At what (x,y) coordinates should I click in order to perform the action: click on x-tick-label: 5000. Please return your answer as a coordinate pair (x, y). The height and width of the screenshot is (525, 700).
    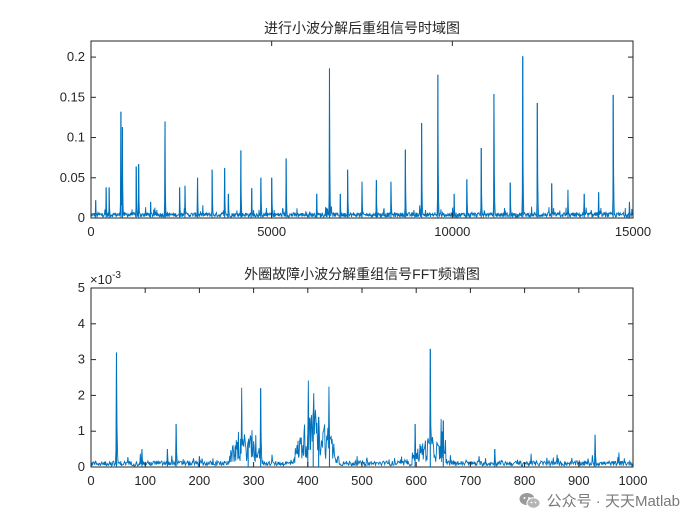
    Looking at the image, I should click on (271, 231).